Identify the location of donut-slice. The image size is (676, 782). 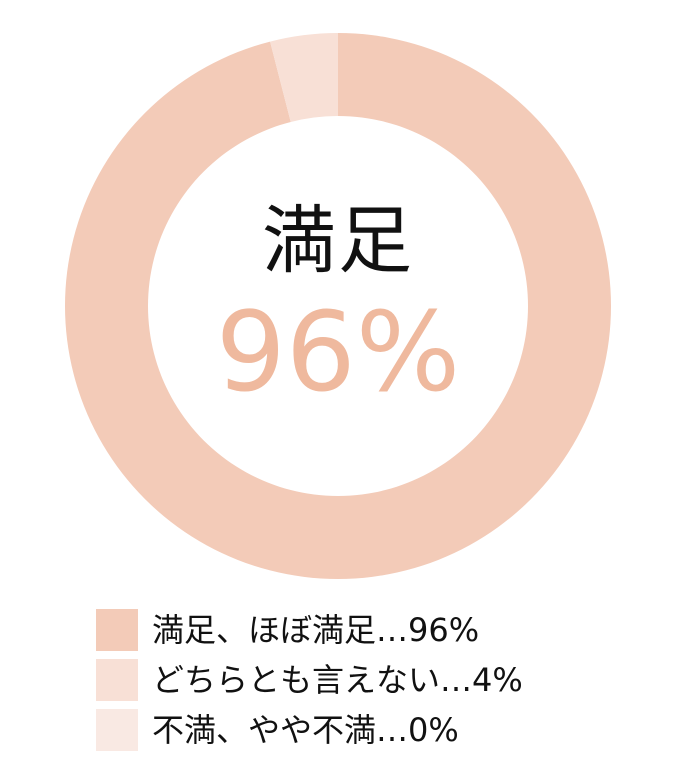
(304, 77).